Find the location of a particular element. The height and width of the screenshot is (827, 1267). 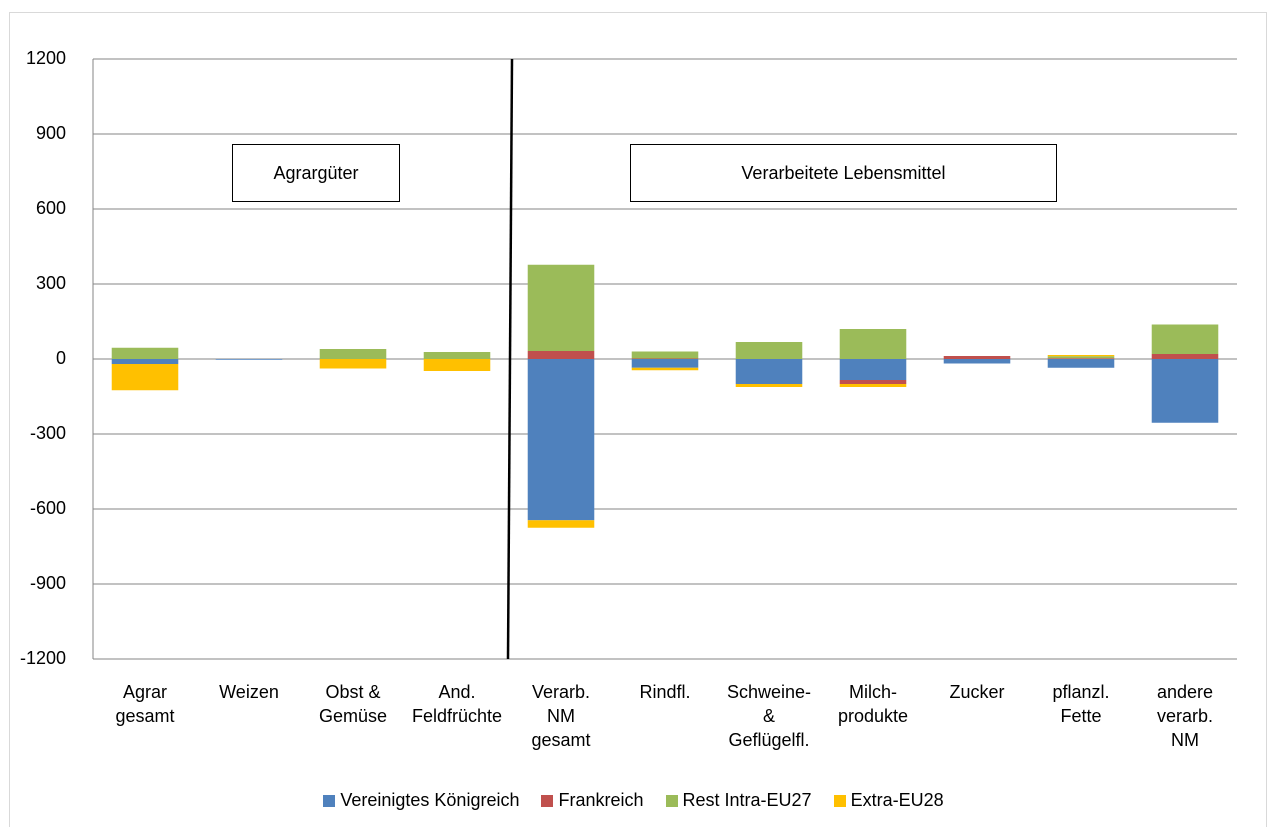

x-tick-label: pflanzl. Fette is located at coordinates (1081, 704).